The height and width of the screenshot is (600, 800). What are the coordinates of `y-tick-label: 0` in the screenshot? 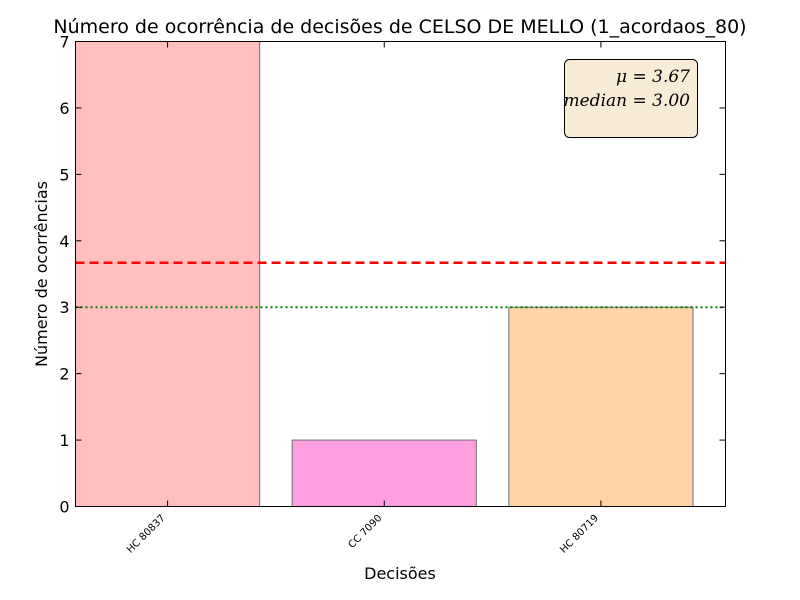 It's located at (64, 507).